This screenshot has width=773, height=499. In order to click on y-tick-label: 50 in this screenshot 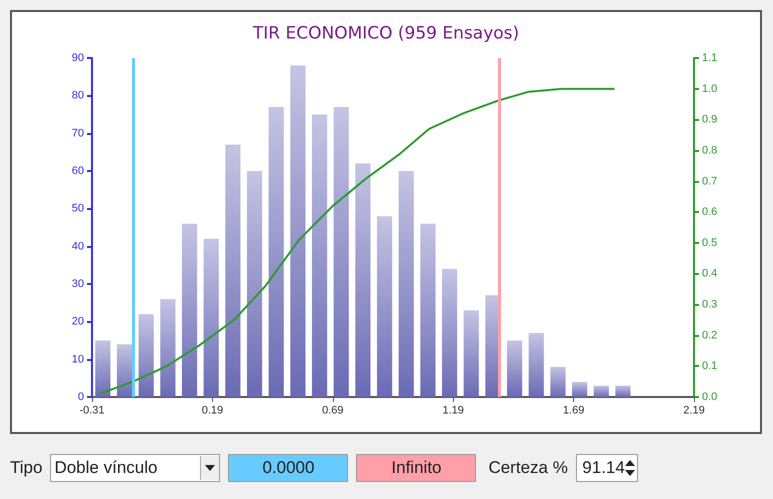, I will do `click(78, 208)`.